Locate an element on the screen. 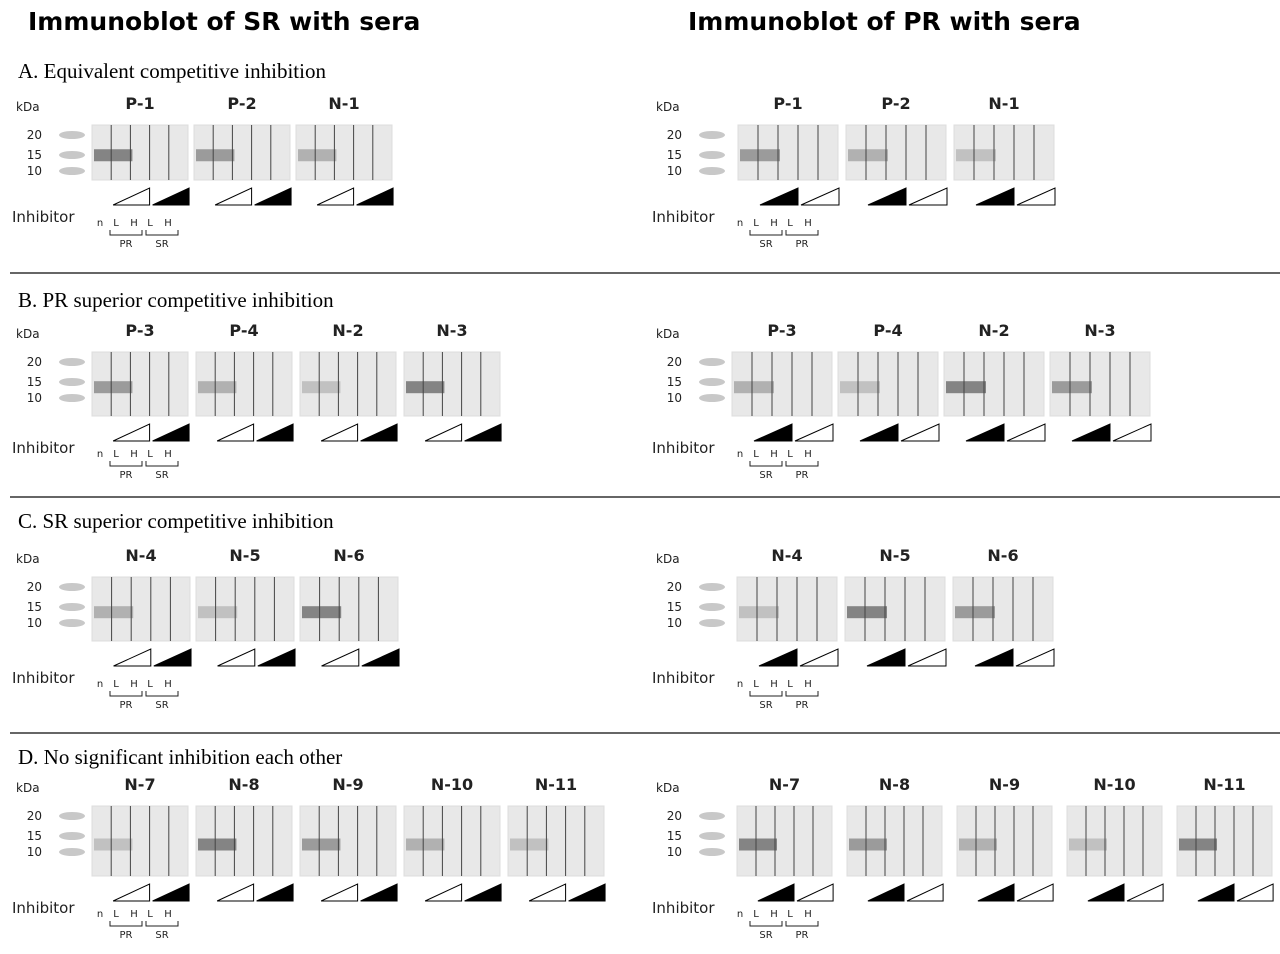  blot-label: N-6 is located at coordinates (1002, 555).